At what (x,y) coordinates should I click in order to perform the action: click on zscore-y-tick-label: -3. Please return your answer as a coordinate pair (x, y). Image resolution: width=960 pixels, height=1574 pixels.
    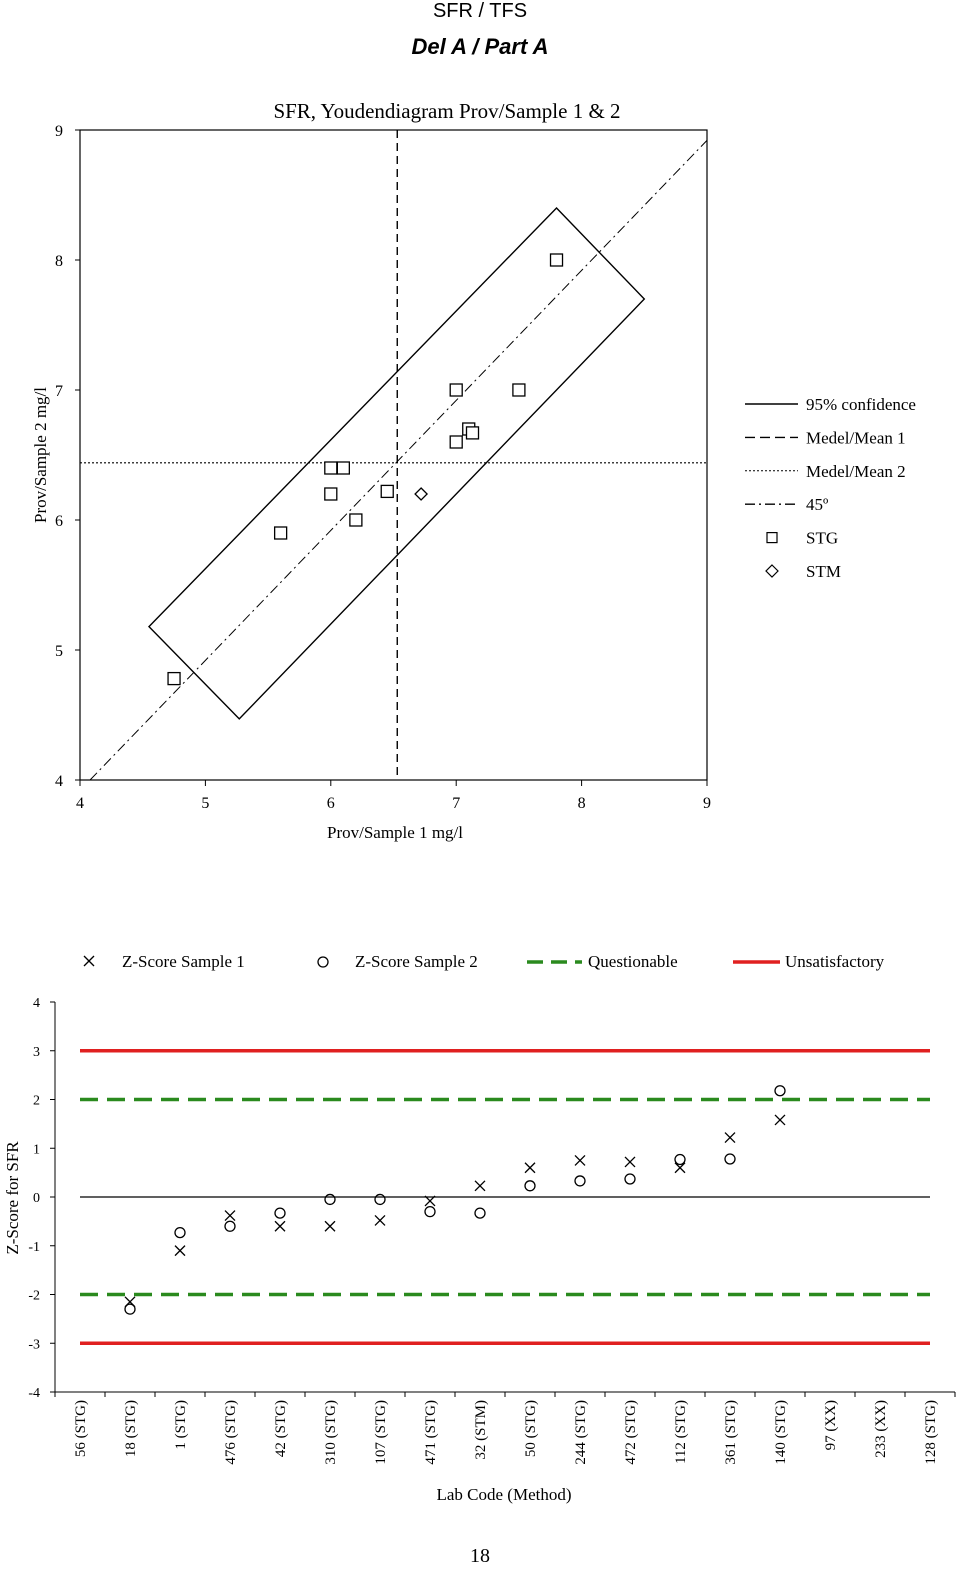
    Looking at the image, I should click on (34, 1344).